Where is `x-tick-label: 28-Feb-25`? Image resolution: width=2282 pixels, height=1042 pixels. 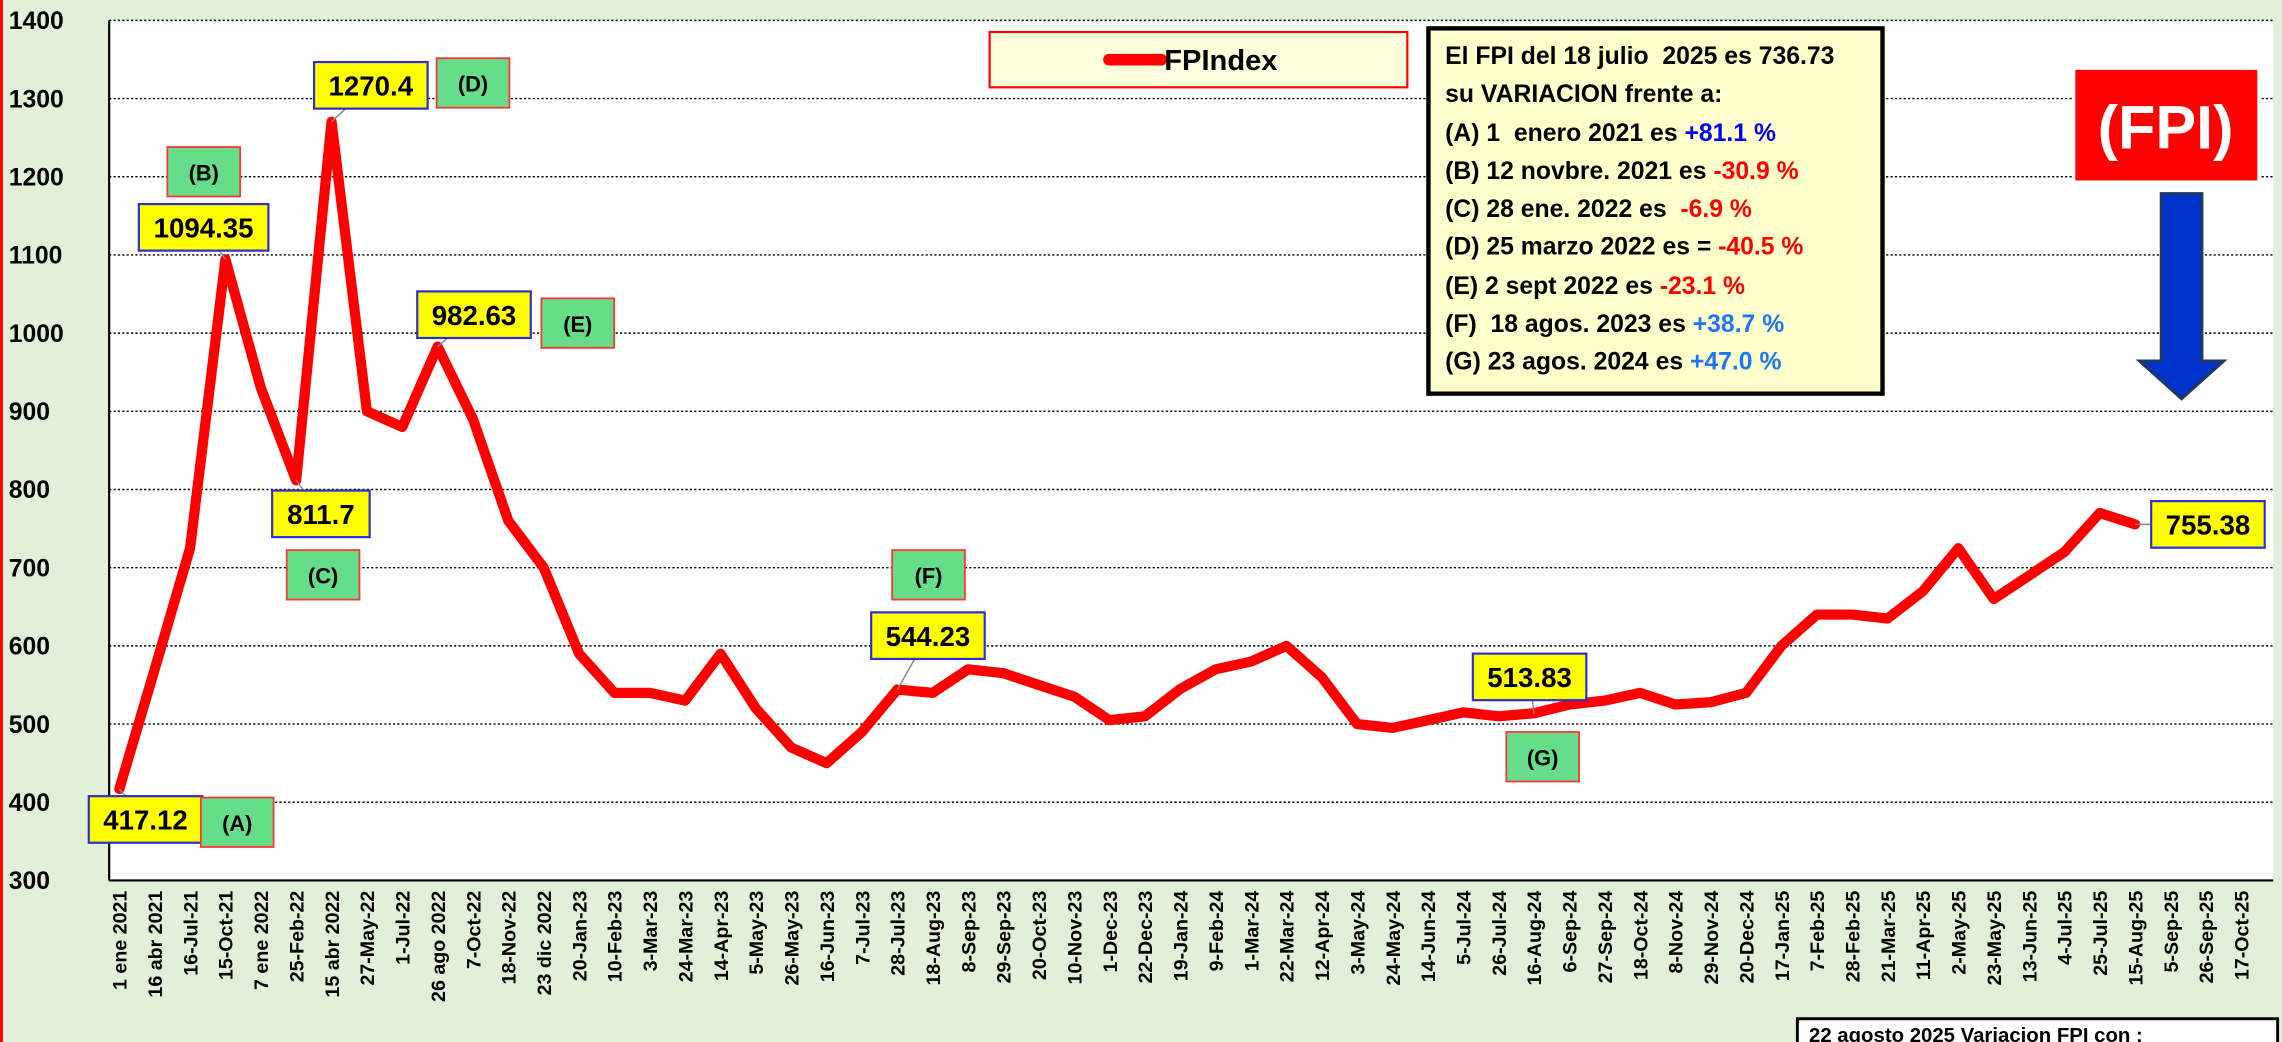
x-tick-label: 28-Feb-25 is located at coordinates (1854, 937).